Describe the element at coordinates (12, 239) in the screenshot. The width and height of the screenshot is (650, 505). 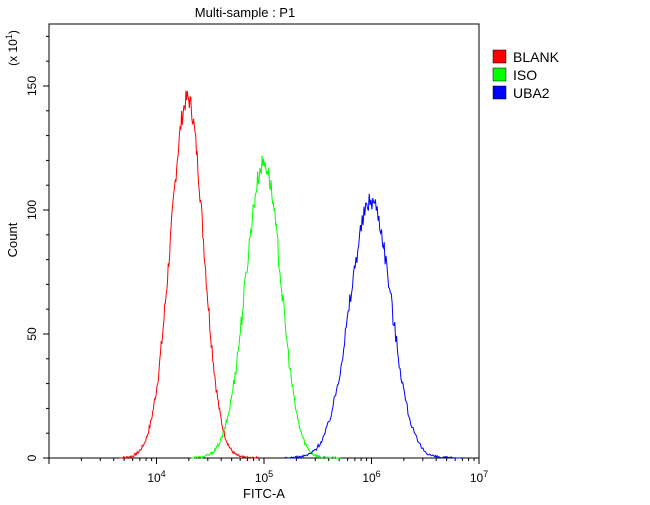
I see `y-axis-label: Count` at that location.